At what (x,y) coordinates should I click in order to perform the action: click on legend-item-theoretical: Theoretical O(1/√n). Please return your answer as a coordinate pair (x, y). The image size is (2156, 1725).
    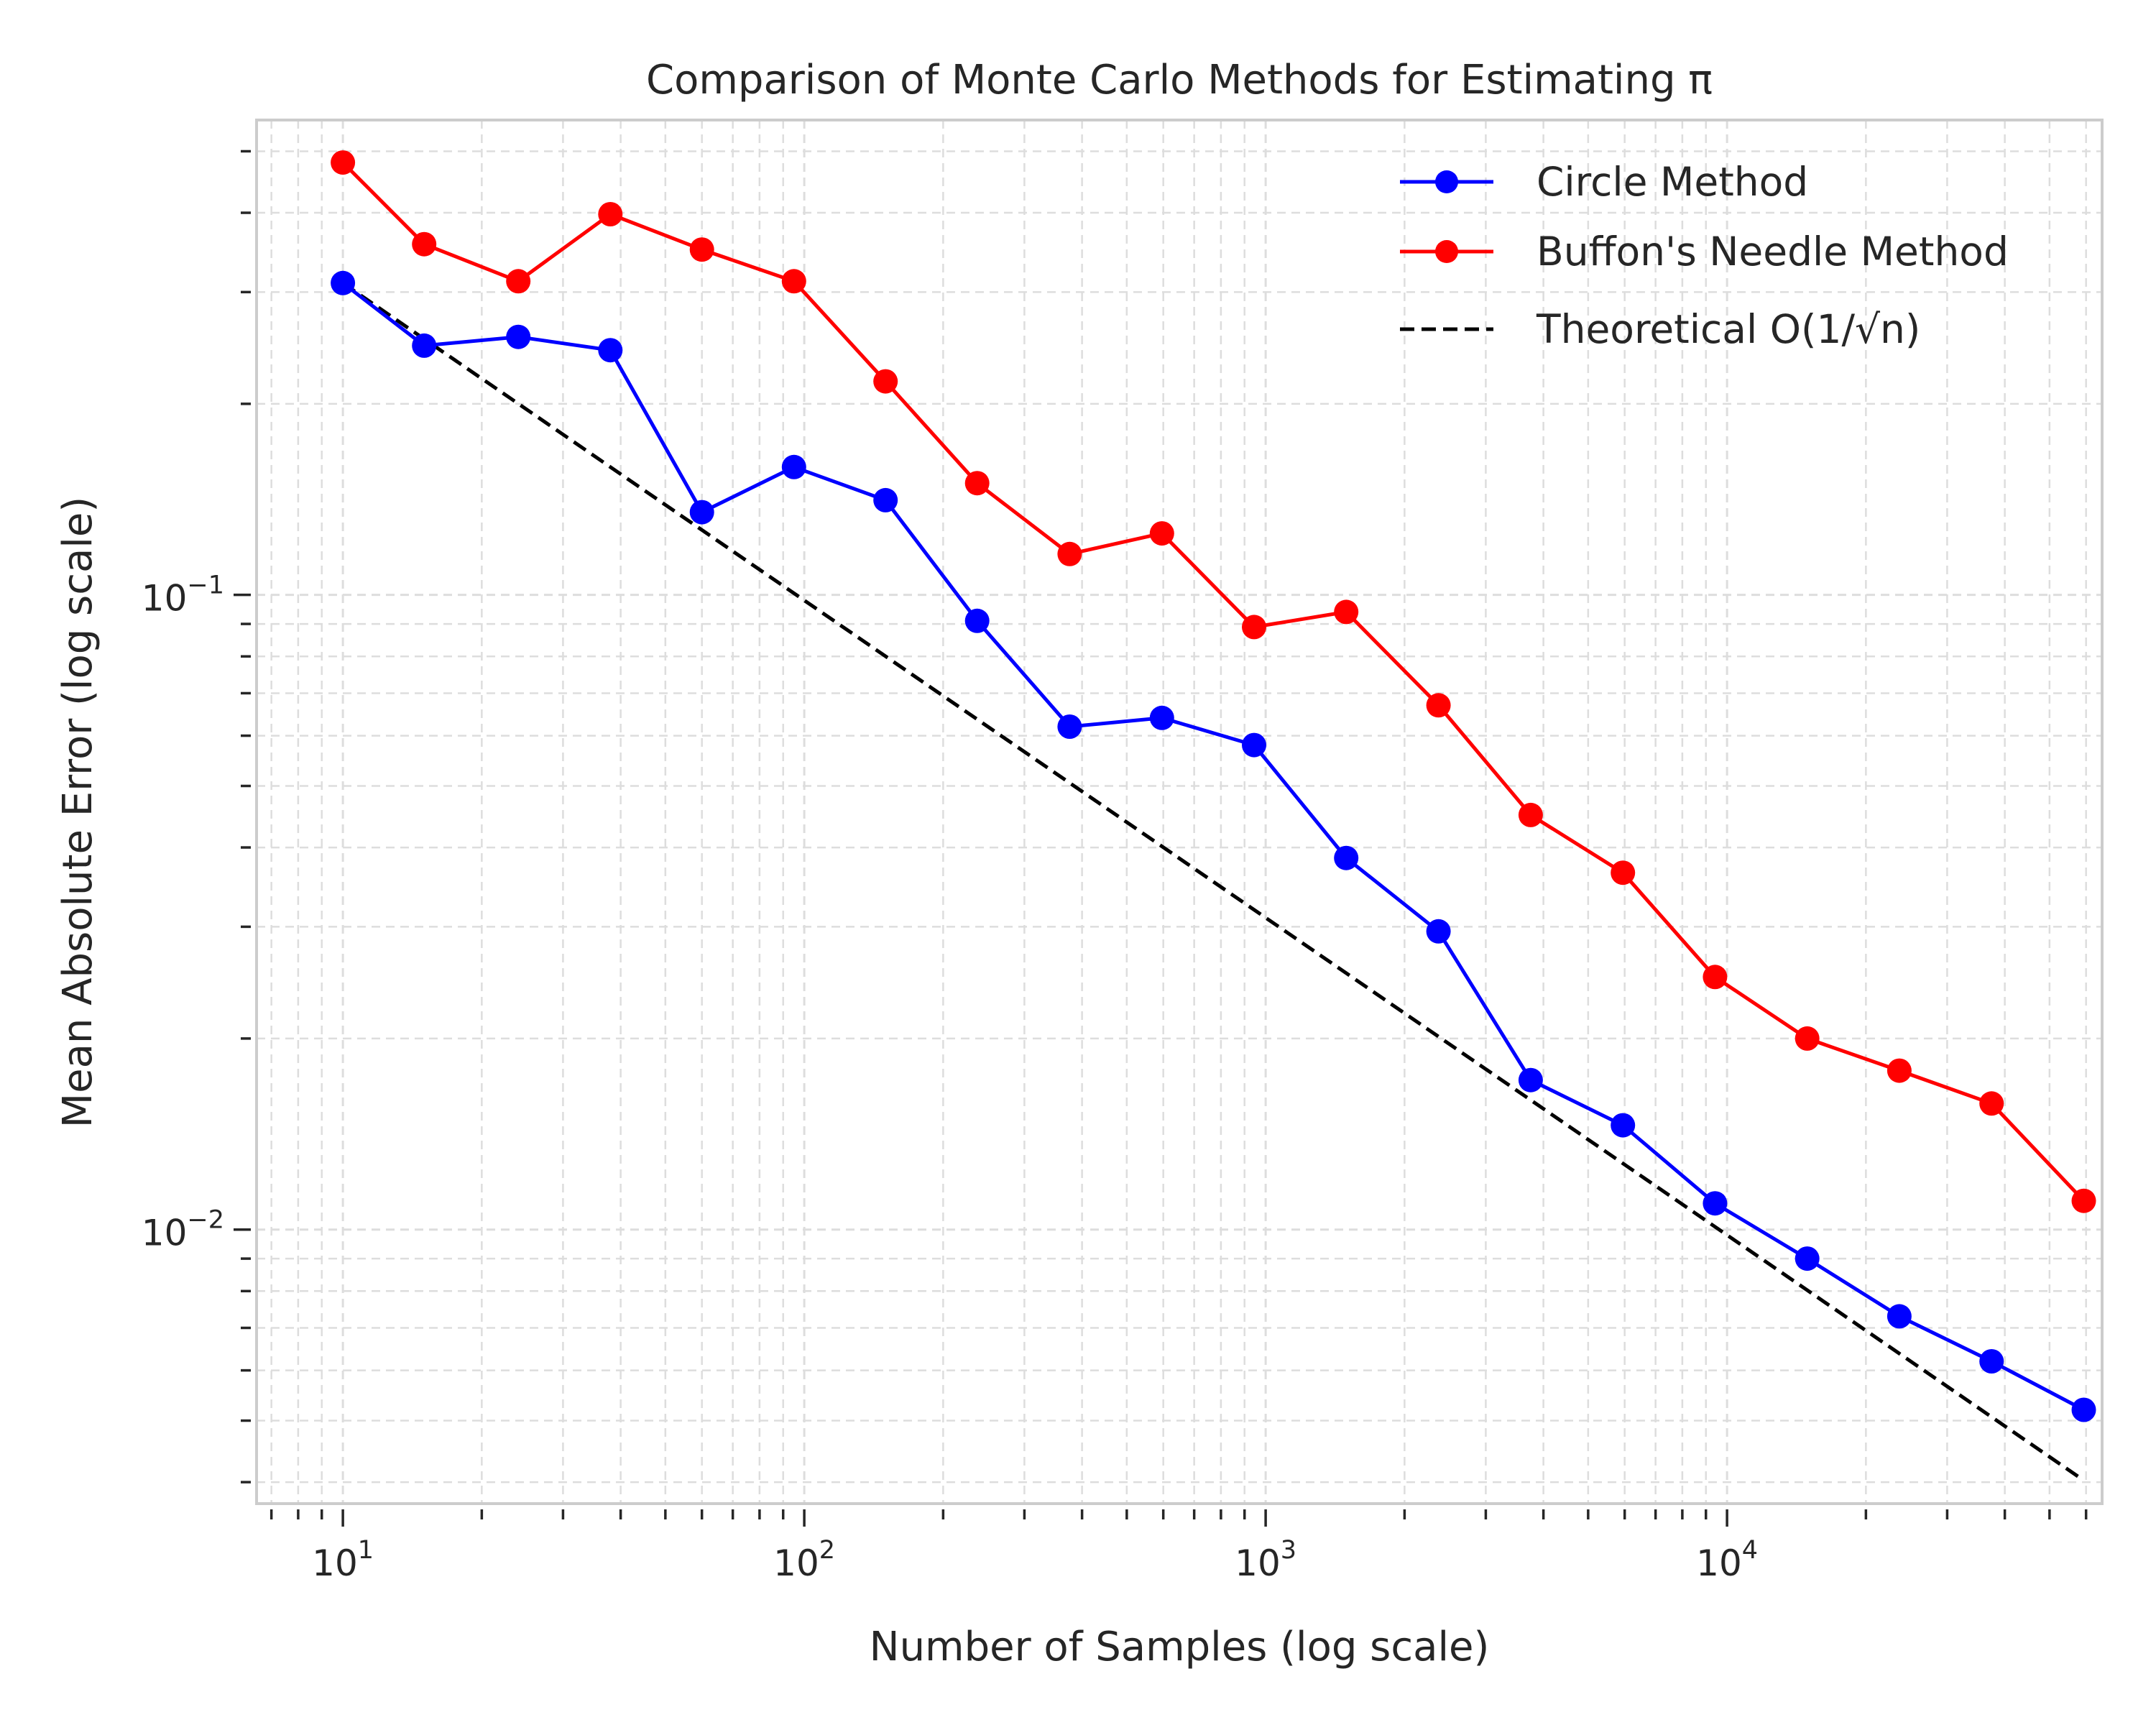
    Looking at the image, I should click on (1660, 329).